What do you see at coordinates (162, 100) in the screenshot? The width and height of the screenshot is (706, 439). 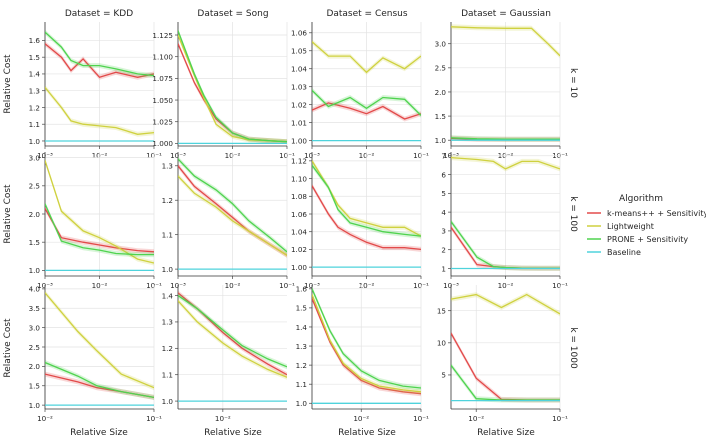 I see `y-tick-label: 1.050` at bounding box center [162, 100].